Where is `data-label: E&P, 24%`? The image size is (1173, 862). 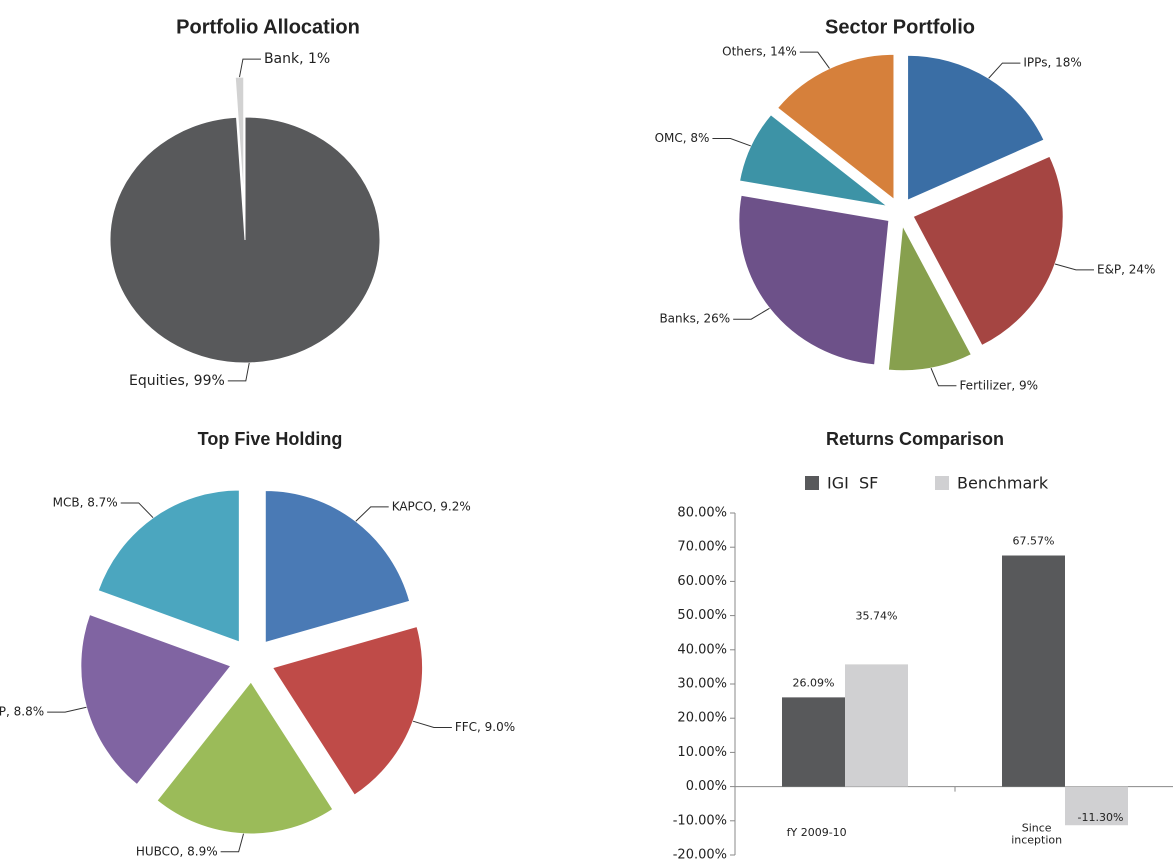
data-label: E&P, 24% is located at coordinates (1126, 269).